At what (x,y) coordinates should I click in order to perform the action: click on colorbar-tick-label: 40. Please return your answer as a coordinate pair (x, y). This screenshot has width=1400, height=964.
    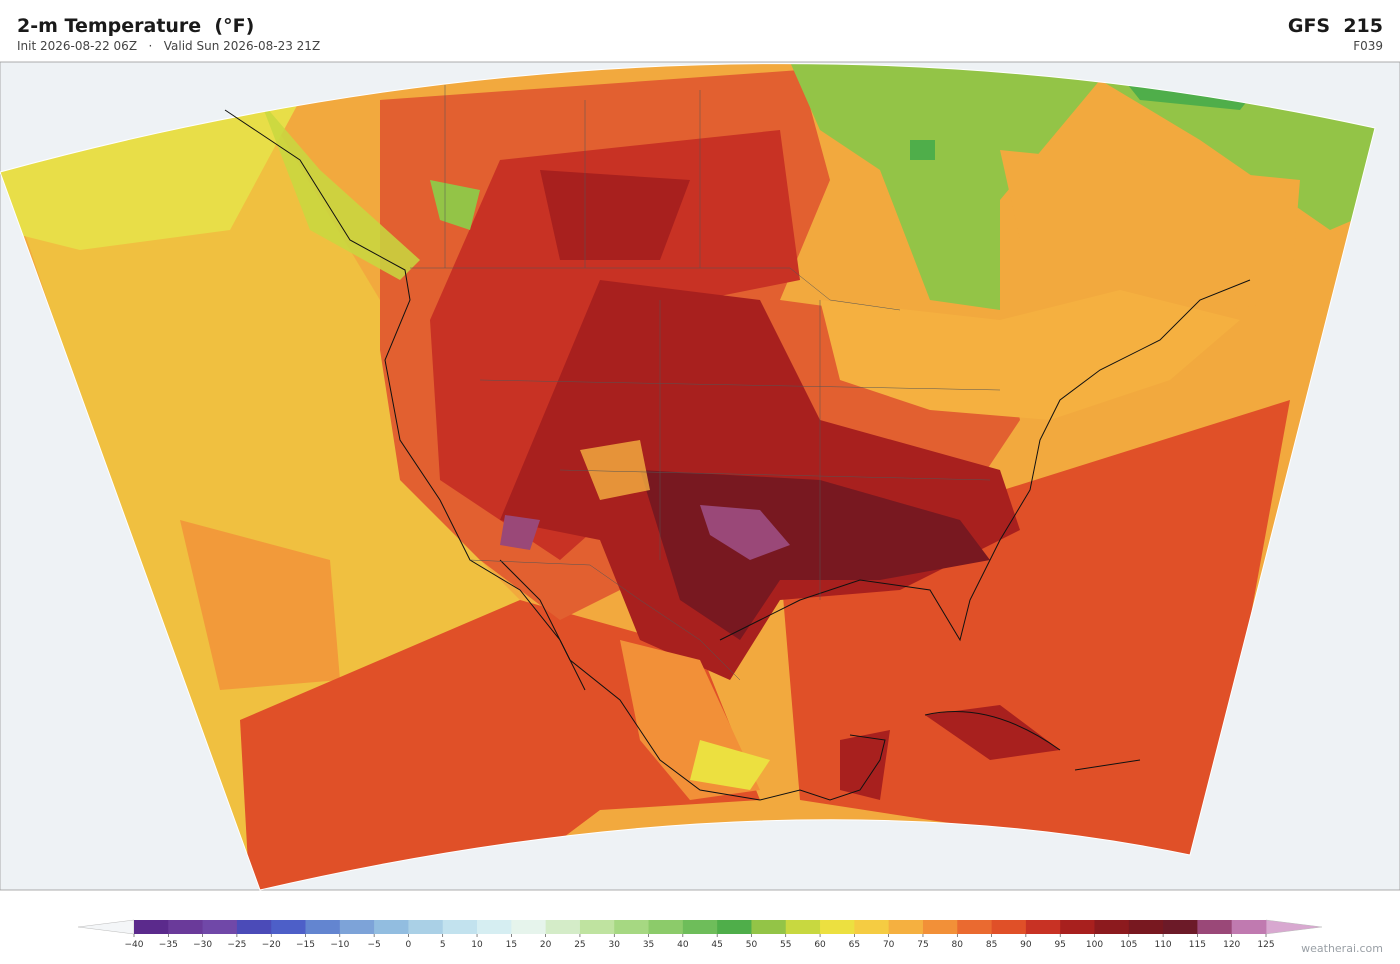
    Looking at the image, I should click on (683, 945).